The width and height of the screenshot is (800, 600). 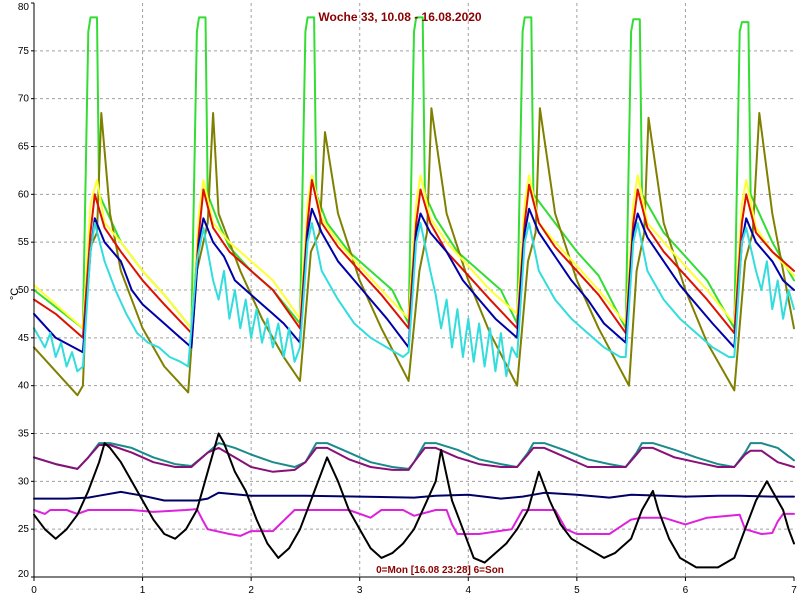 I want to click on y-tick-label: 60, so click(x=24, y=194).